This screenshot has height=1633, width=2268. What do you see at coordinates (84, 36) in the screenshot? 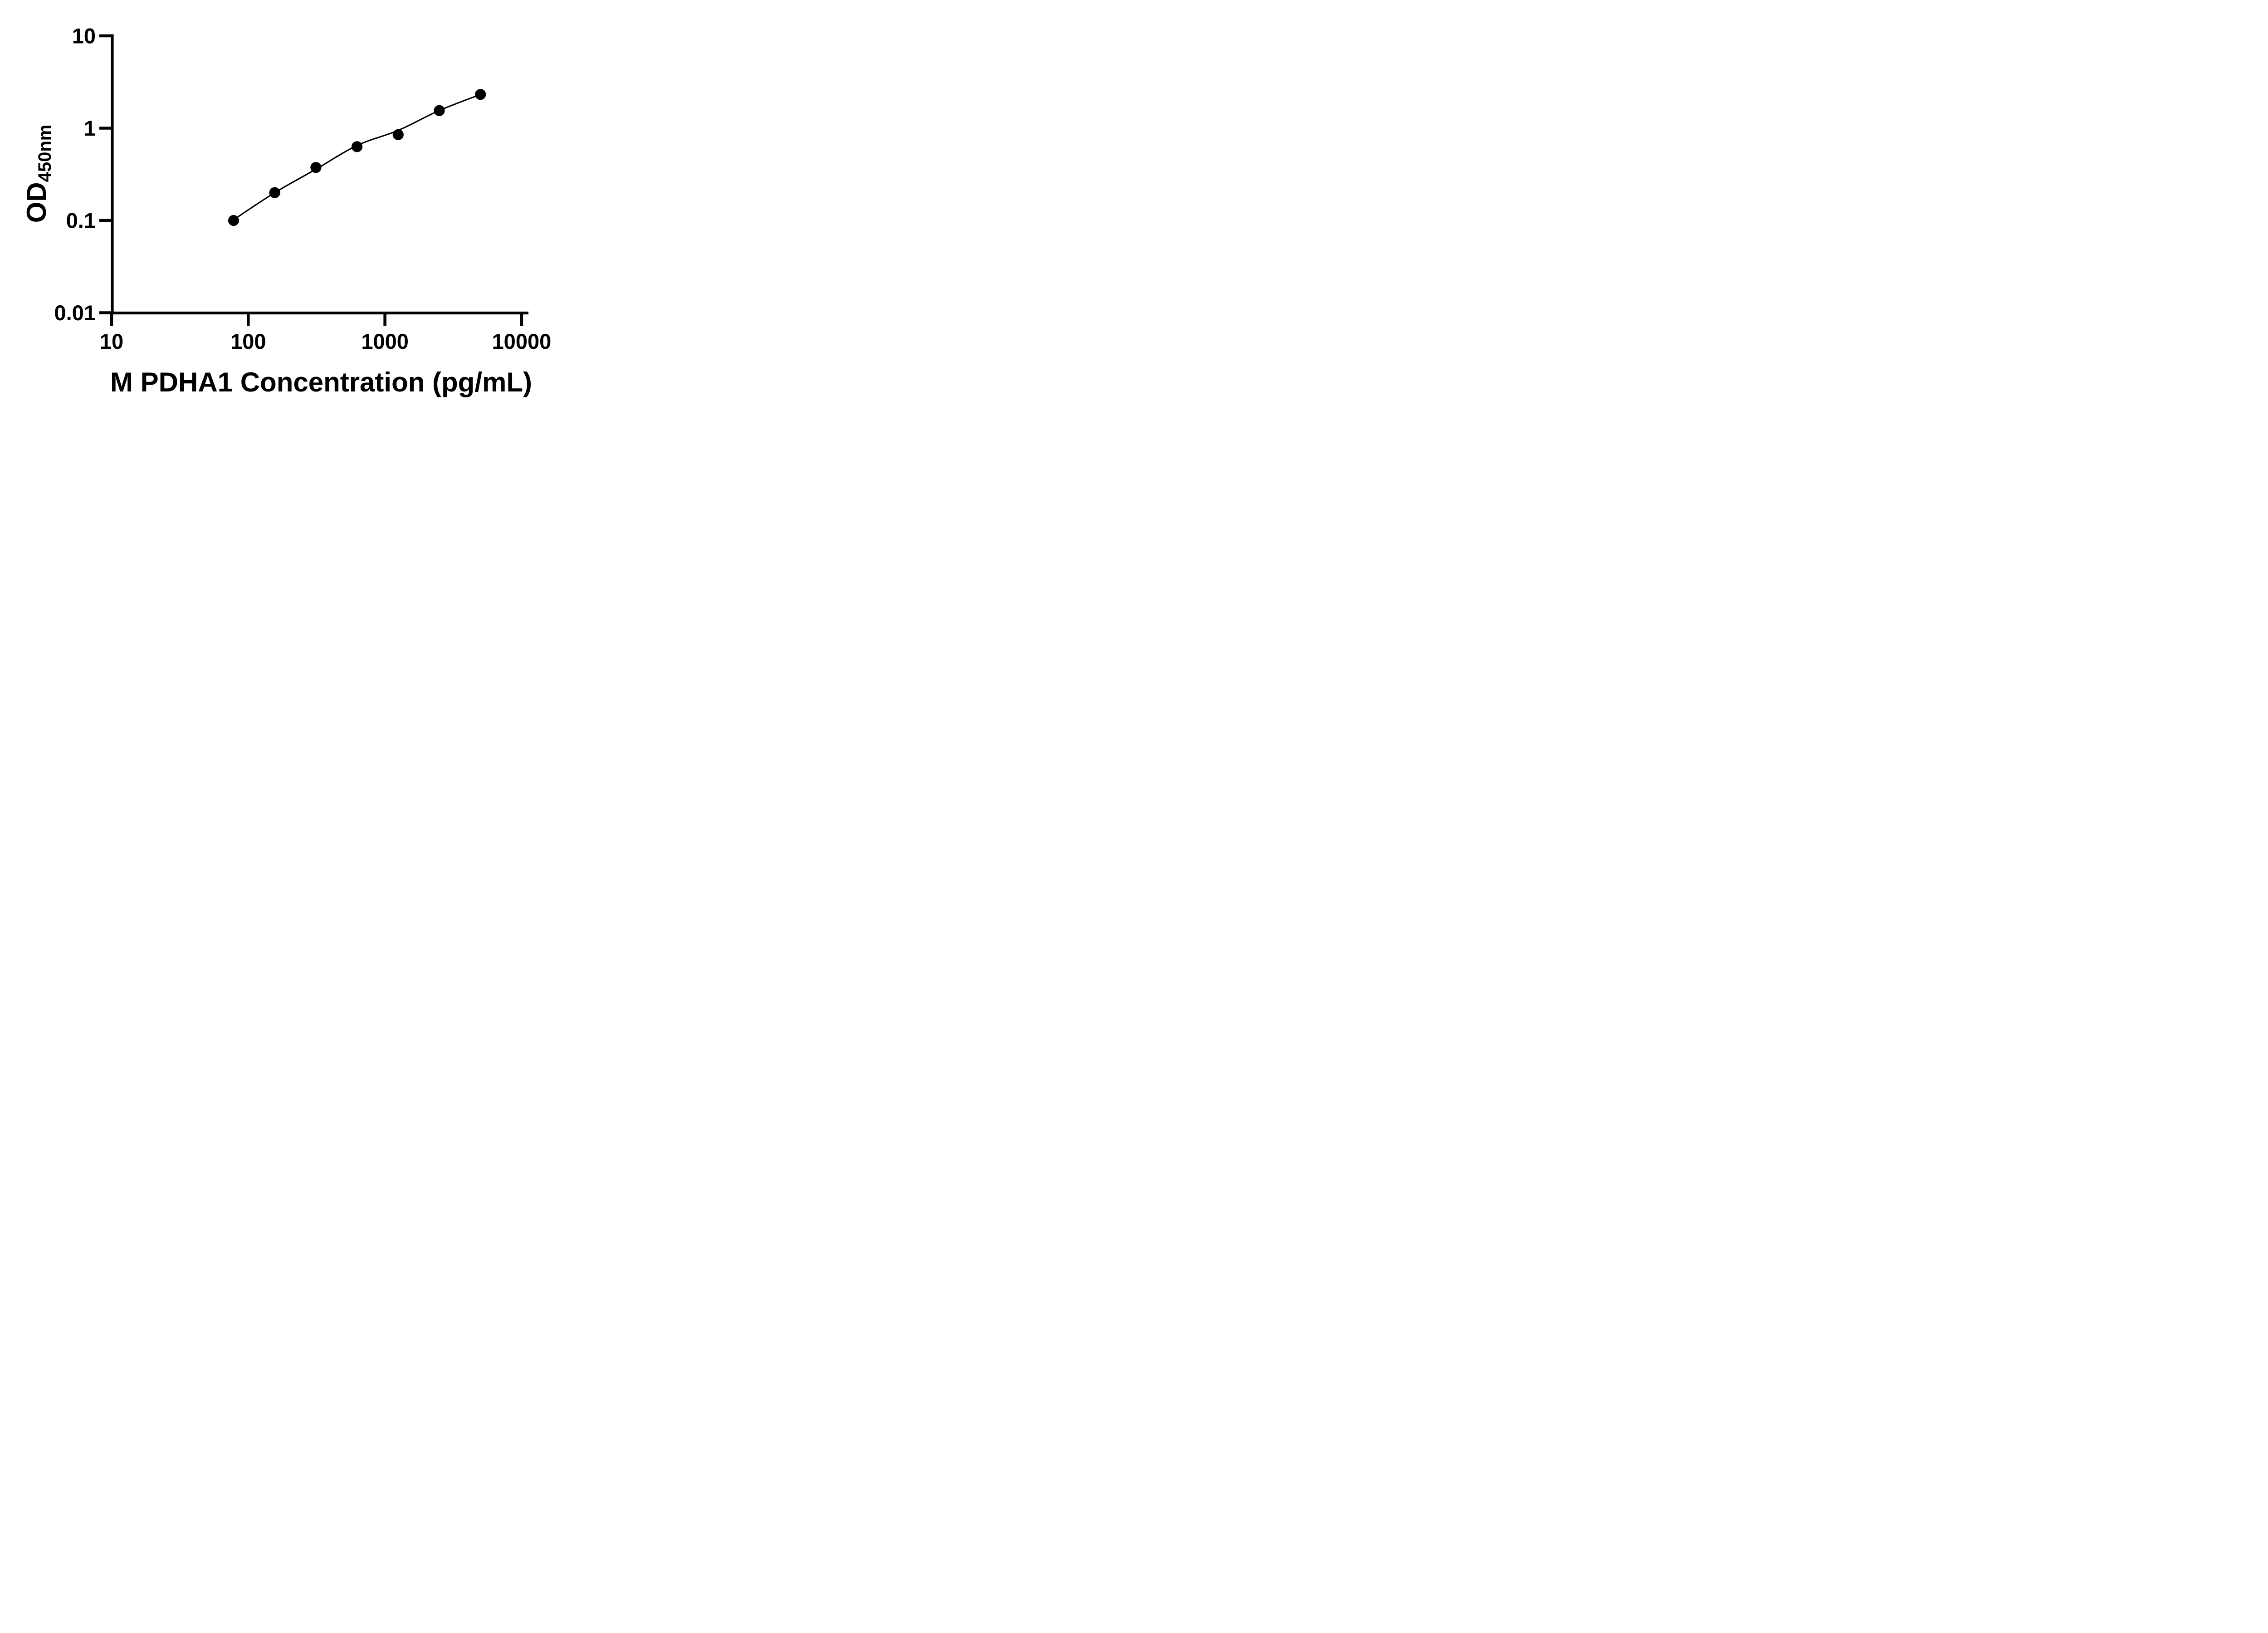
I see `y-tick-label: 10` at bounding box center [84, 36].